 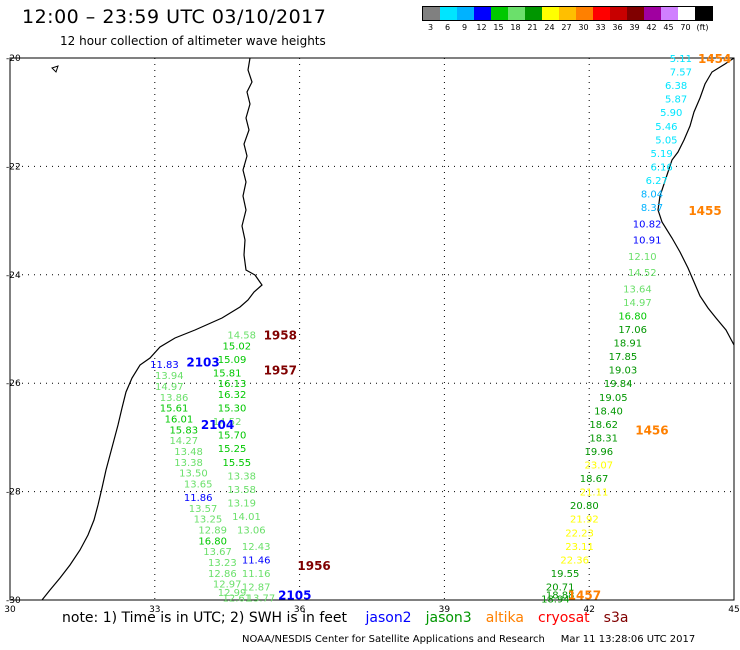 I want to click on wave-height-label: 11.16, so click(x=256, y=574).